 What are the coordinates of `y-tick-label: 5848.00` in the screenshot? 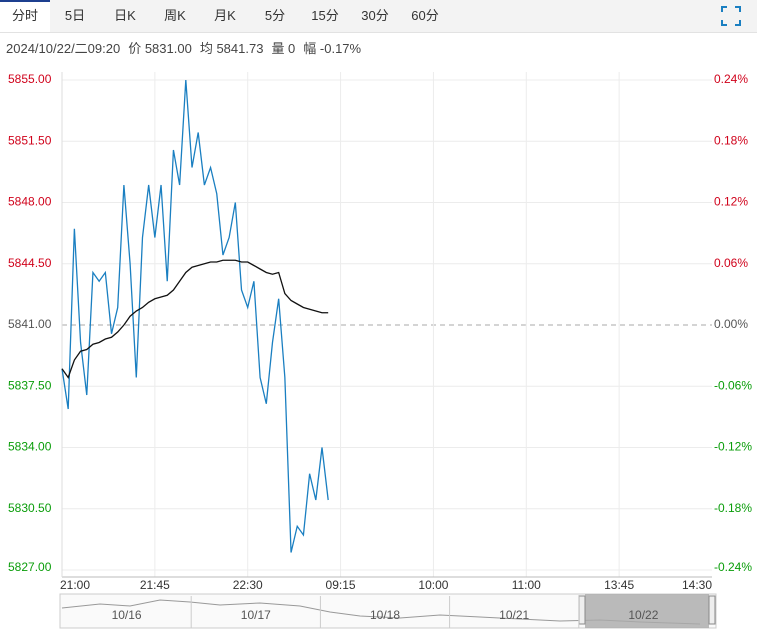 It's located at (30, 202).